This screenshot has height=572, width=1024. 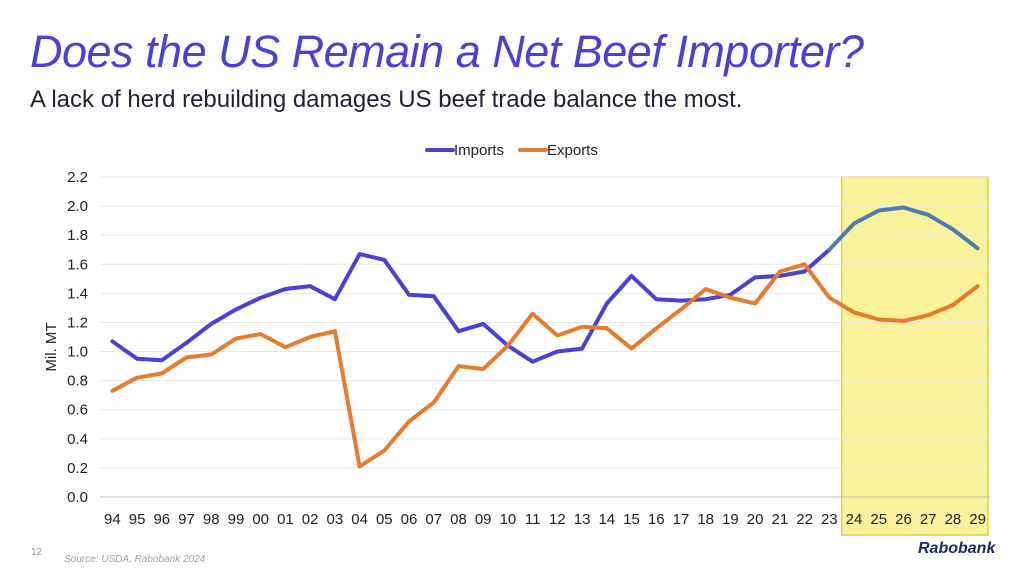 I want to click on series-line-exports-forecast, so click(x=903, y=303).